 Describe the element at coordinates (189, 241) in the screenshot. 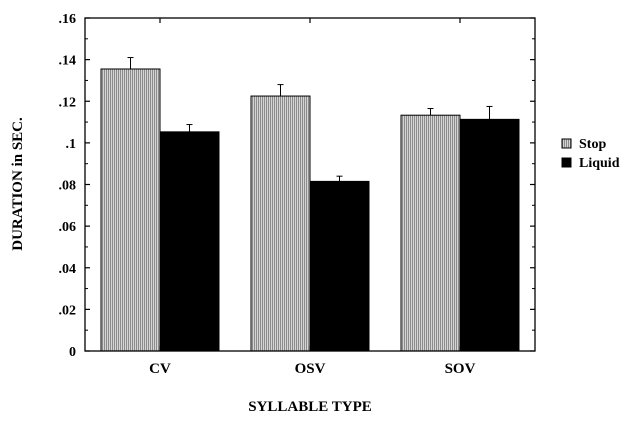

I see `bar-liquid-cv` at that location.